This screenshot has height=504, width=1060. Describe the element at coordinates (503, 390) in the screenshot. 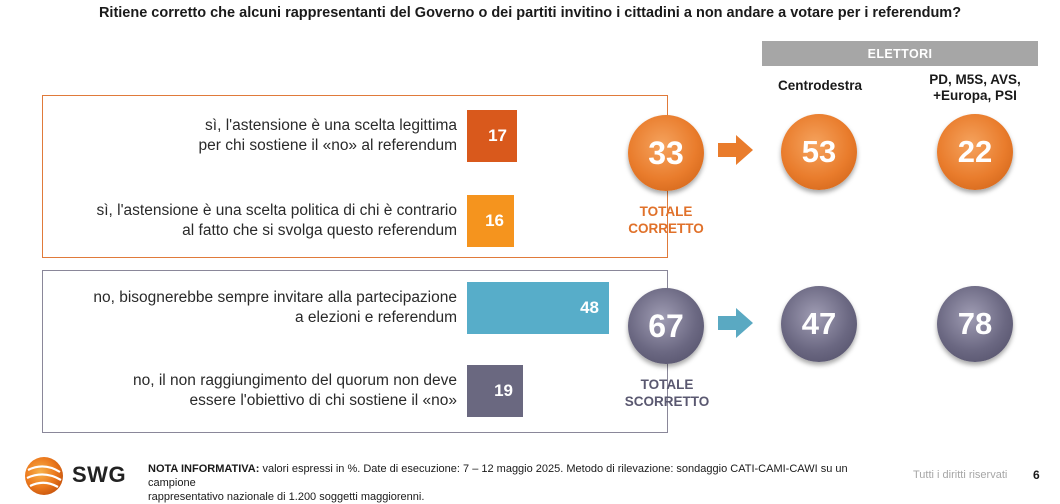

I see `bar-value-label: 19` at that location.